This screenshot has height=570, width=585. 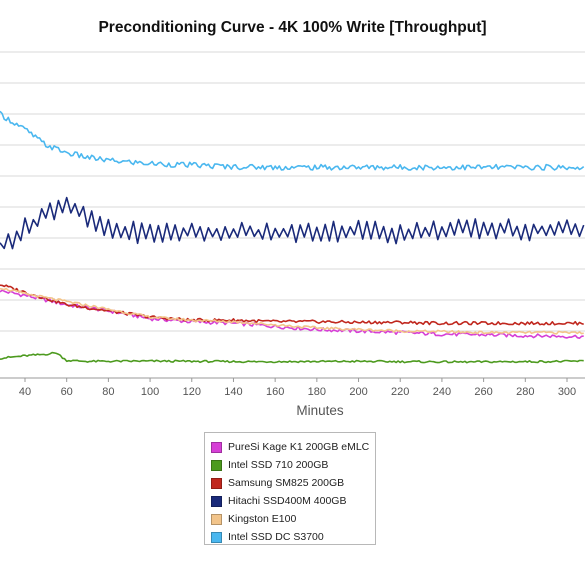 I want to click on legend-label: Intel SSD 710 200GB, so click(x=278, y=465).